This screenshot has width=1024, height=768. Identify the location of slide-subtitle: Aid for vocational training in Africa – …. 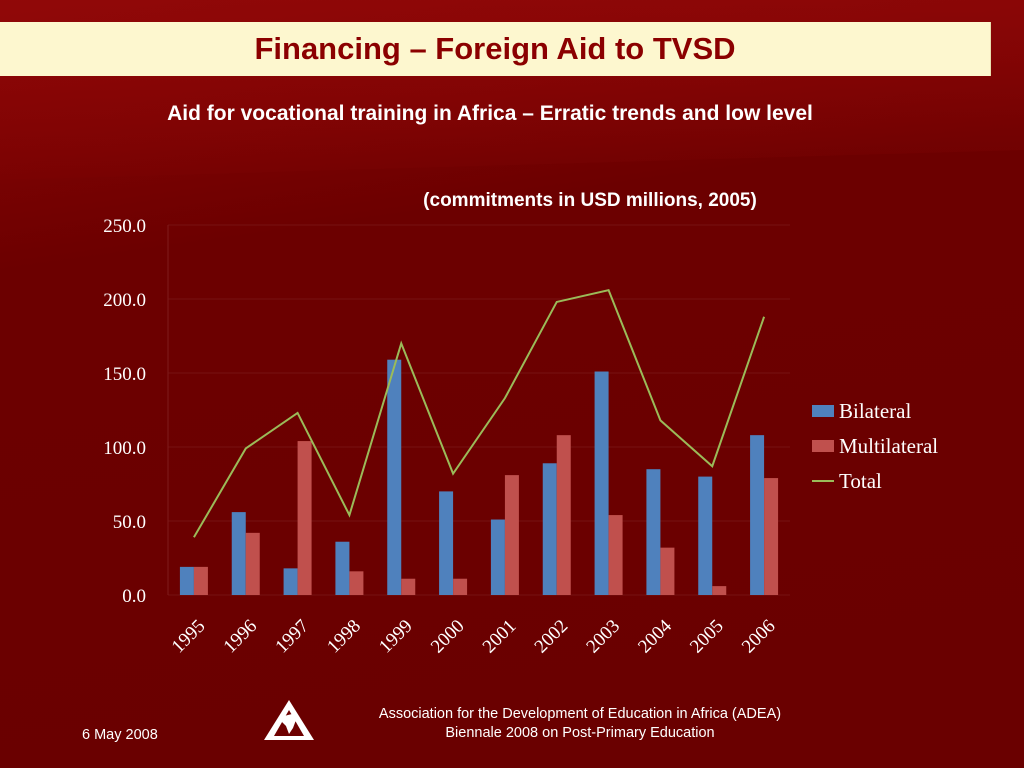
(490, 113).